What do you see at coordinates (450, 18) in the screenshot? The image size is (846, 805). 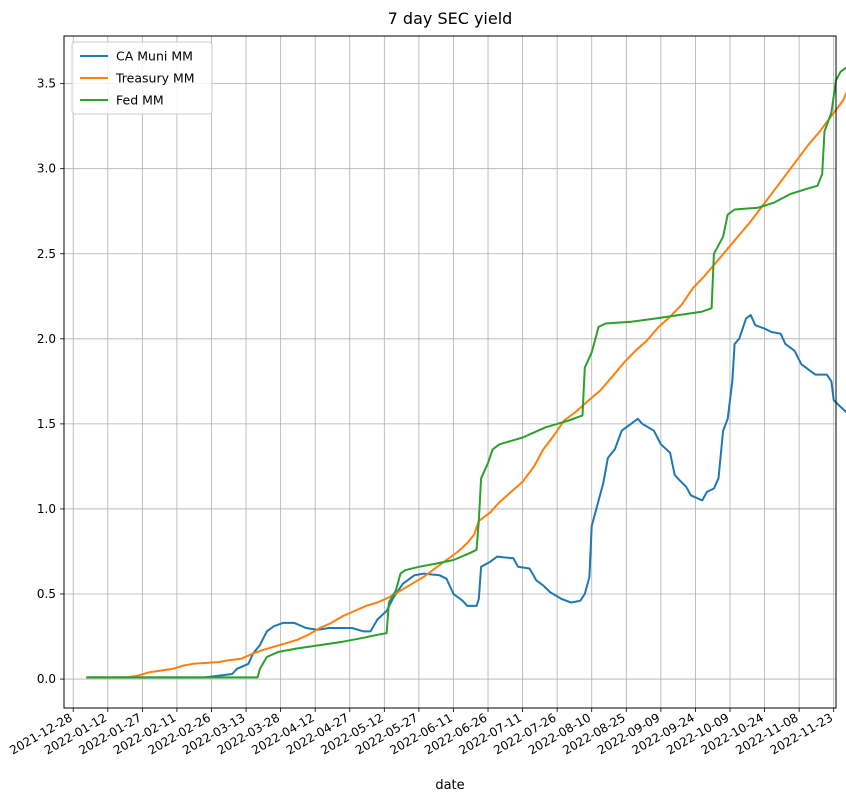 I see `chart-title: 7 day SEC yield` at bounding box center [450, 18].